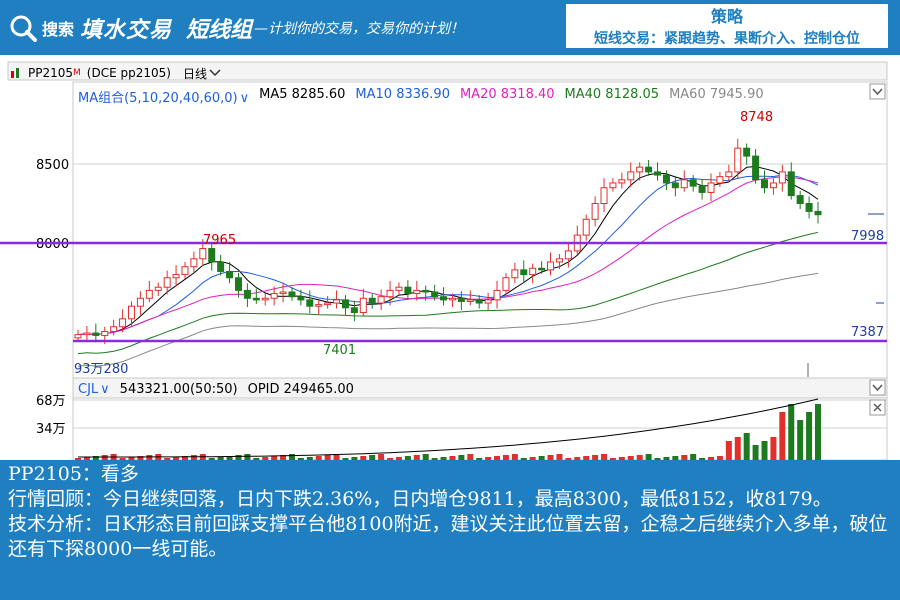  Describe the element at coordinates (94, 389) in the screenshot. I see `cjl-selector: CJL ∨` at that location.